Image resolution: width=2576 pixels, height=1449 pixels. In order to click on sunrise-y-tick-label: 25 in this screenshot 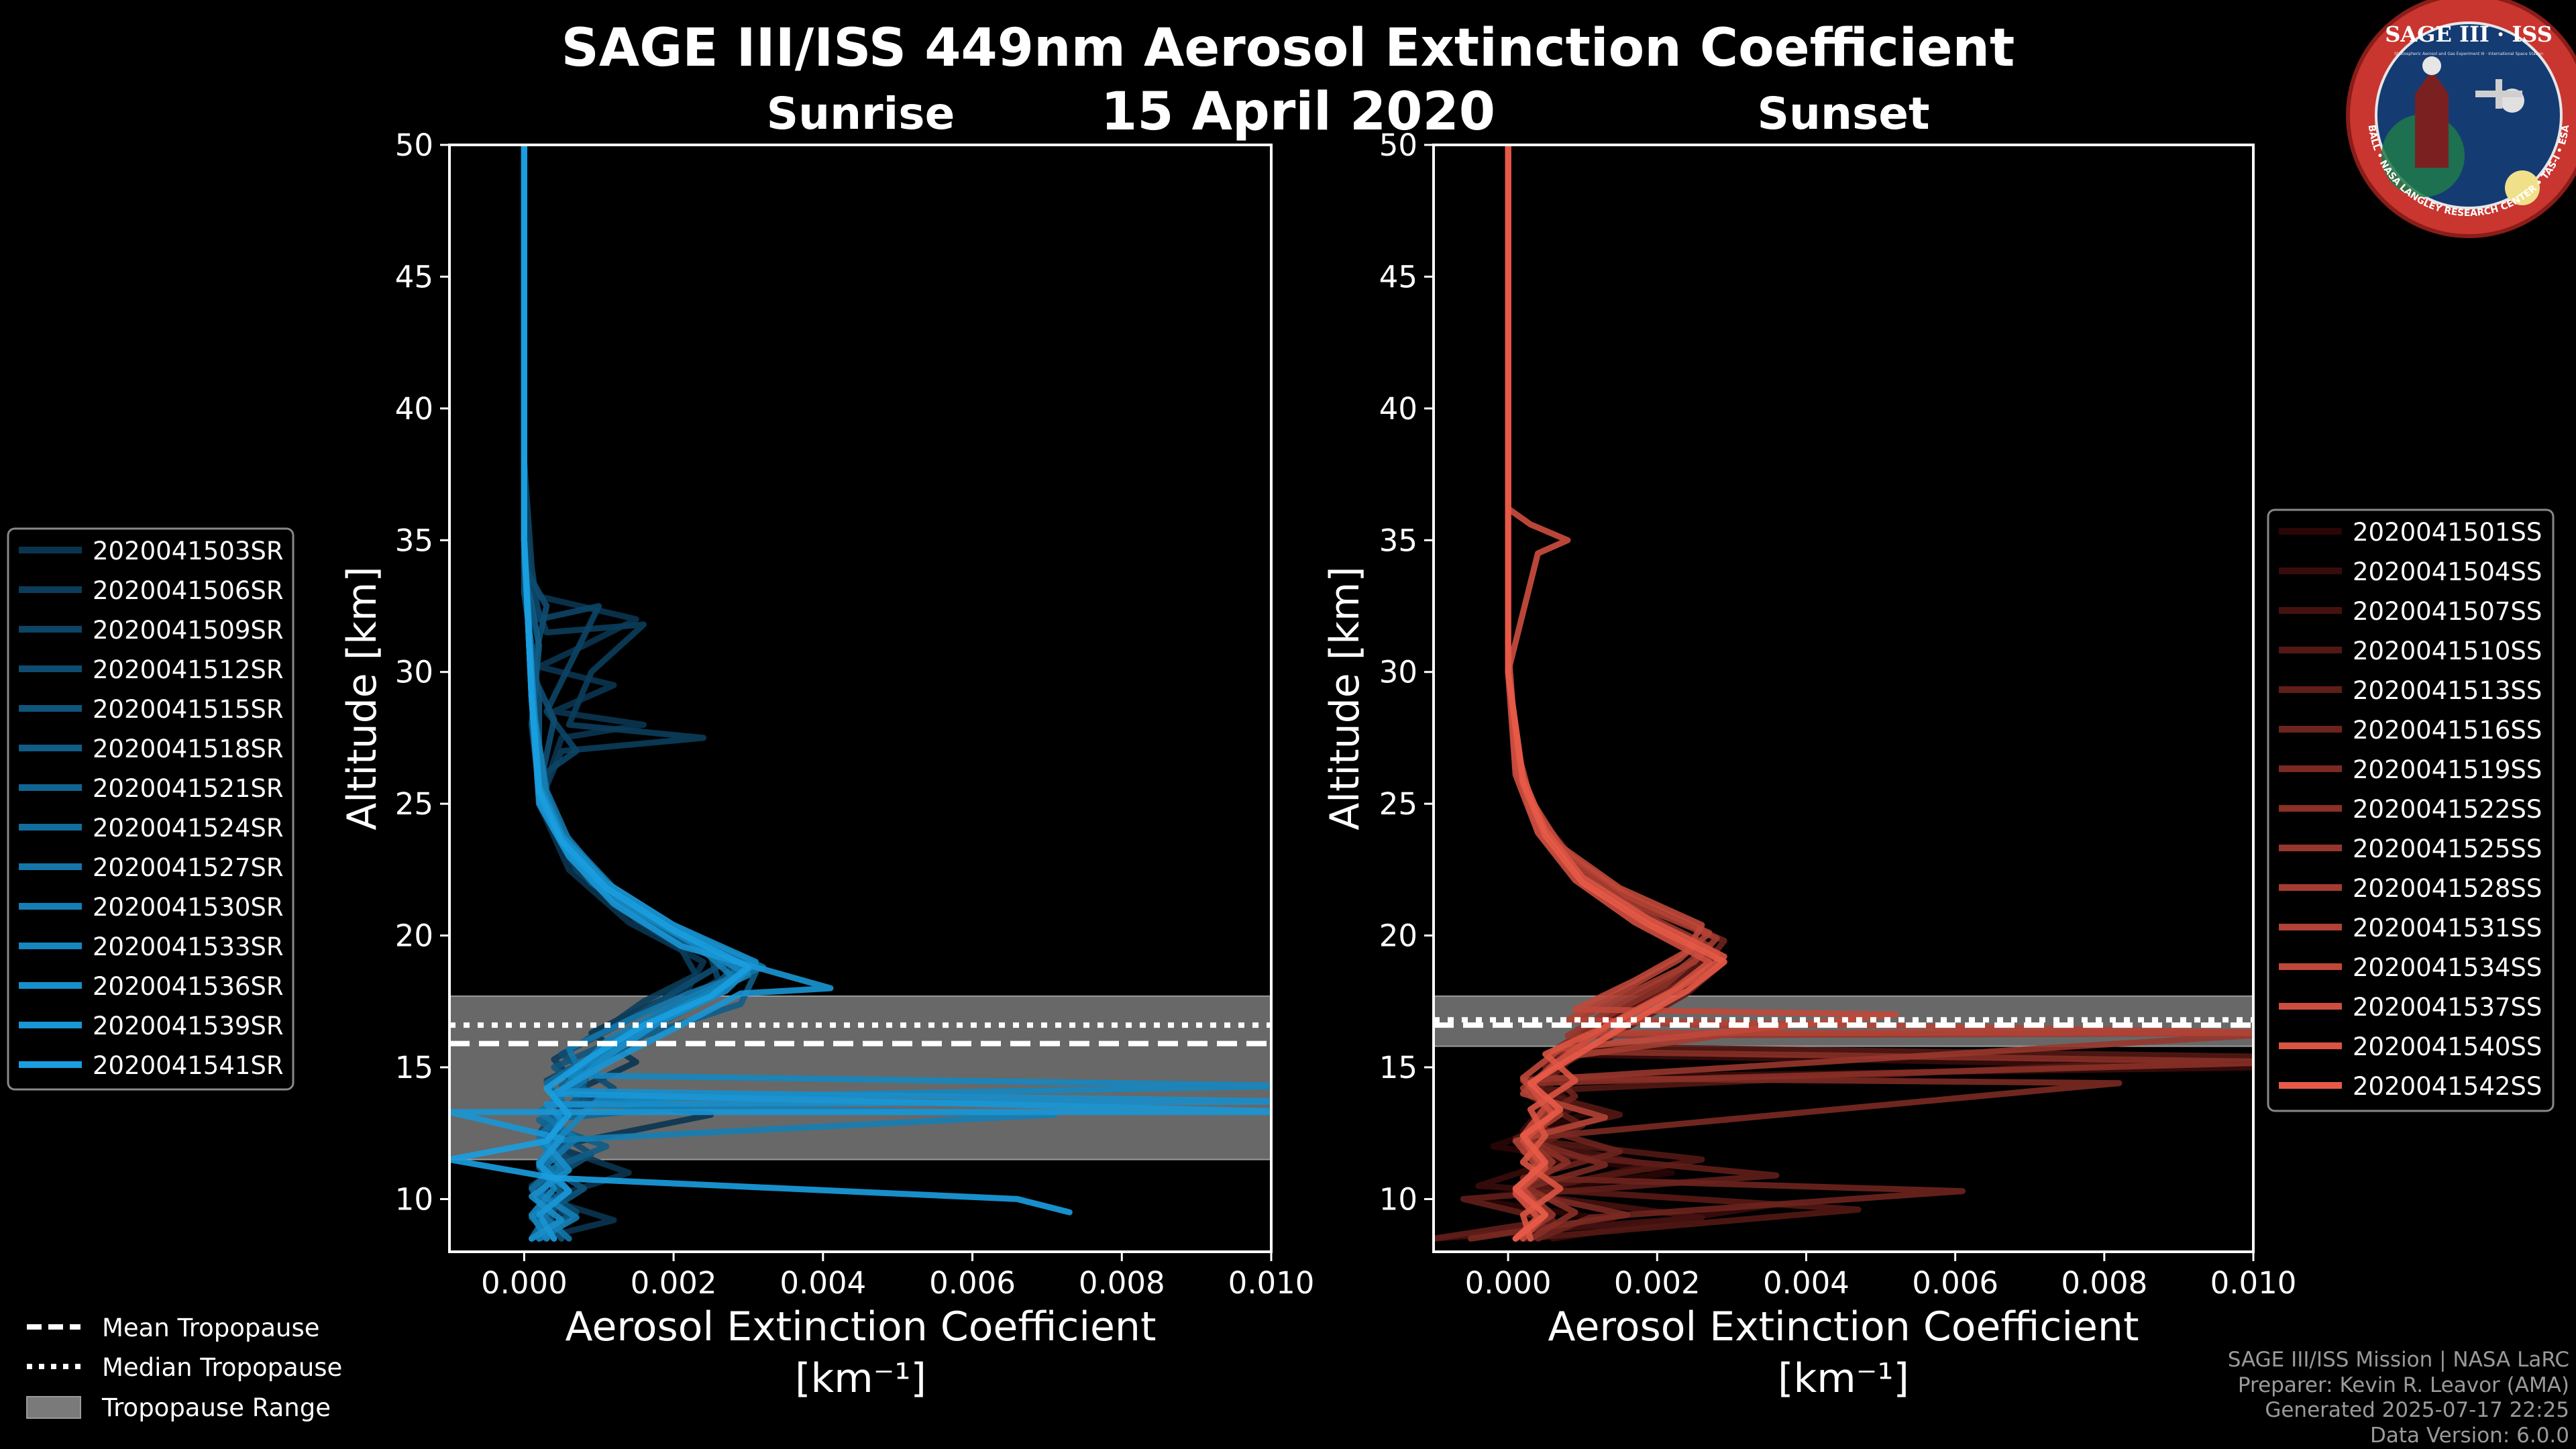, I will do `click(414, 804)`.